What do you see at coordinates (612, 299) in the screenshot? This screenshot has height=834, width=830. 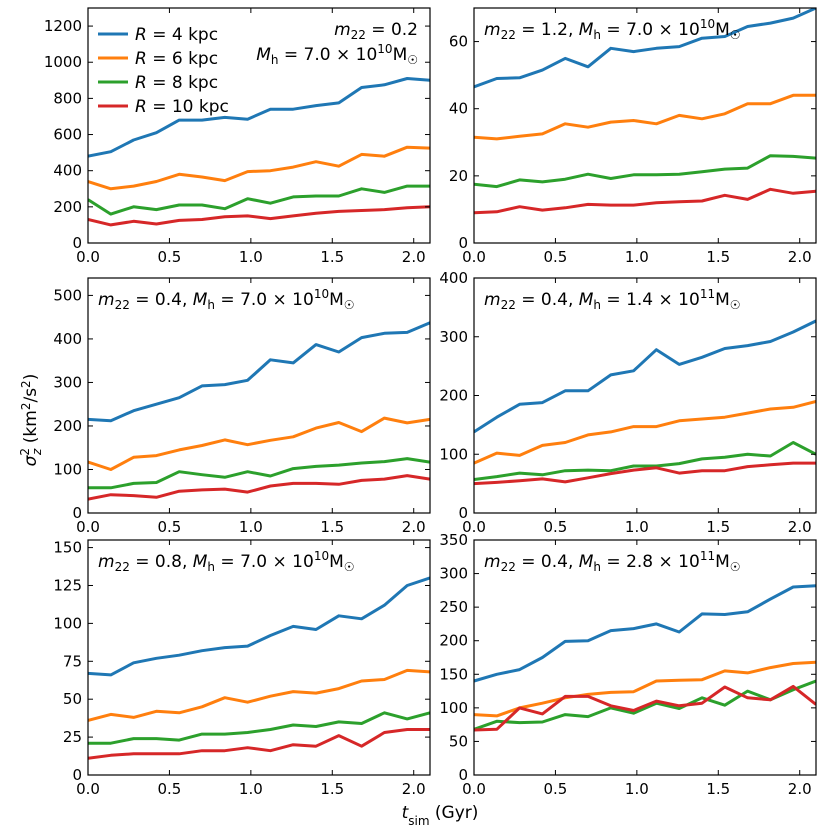 I see `panel-title: m22 = 0.4, Mh = 1.4 × 1011M☉` at bounding box center [612, 299].